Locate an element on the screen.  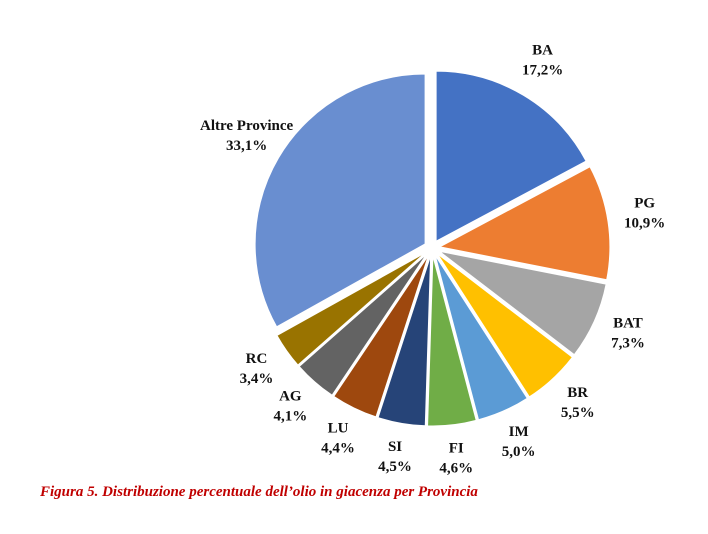
slice-value-label: 7,3% is located at coordinates (628, 343).